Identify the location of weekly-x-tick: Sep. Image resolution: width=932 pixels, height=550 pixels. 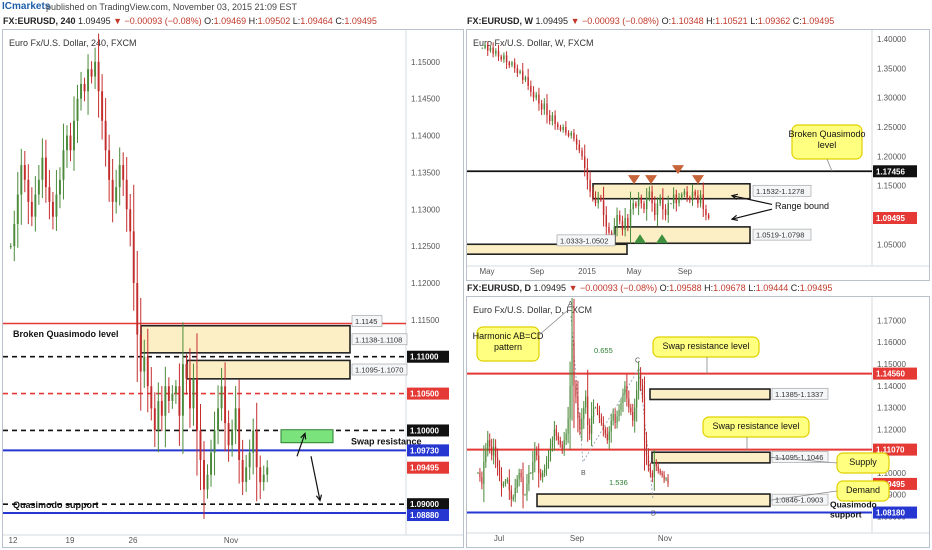
(685, 271).